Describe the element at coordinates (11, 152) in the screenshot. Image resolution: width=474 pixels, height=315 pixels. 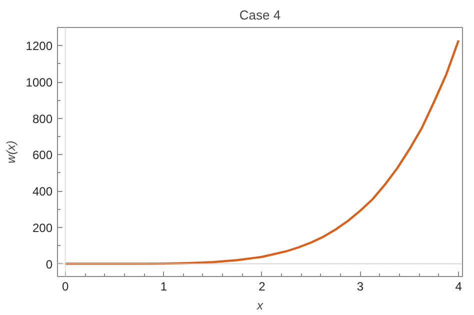
I see `y-axis-title: w(x)` at that location.